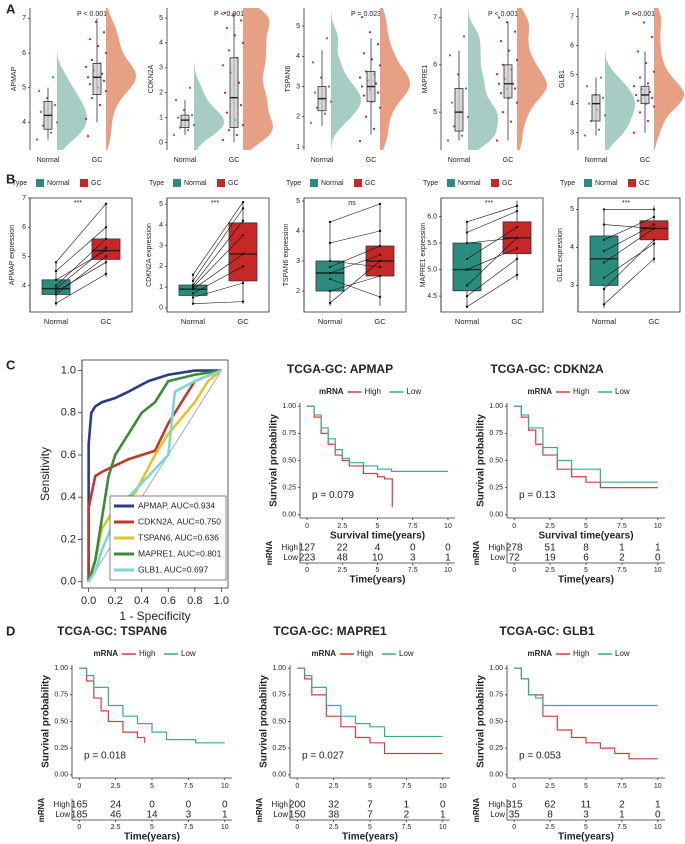  What do you see at coordinates (152, 827) in the screenshot?
I see `x-tick-label: 5` at bounding box center [152, 827].